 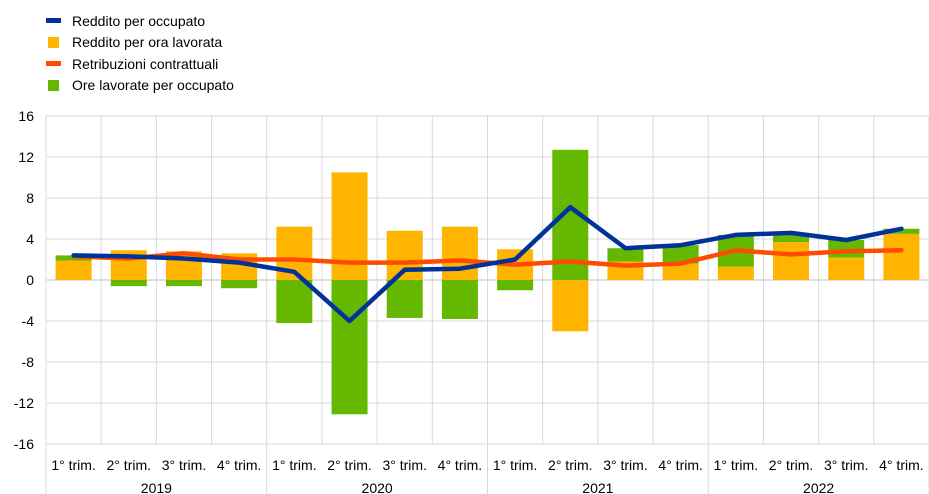 I want to click on y-tick-label: -8, so click(x=28, y=362).